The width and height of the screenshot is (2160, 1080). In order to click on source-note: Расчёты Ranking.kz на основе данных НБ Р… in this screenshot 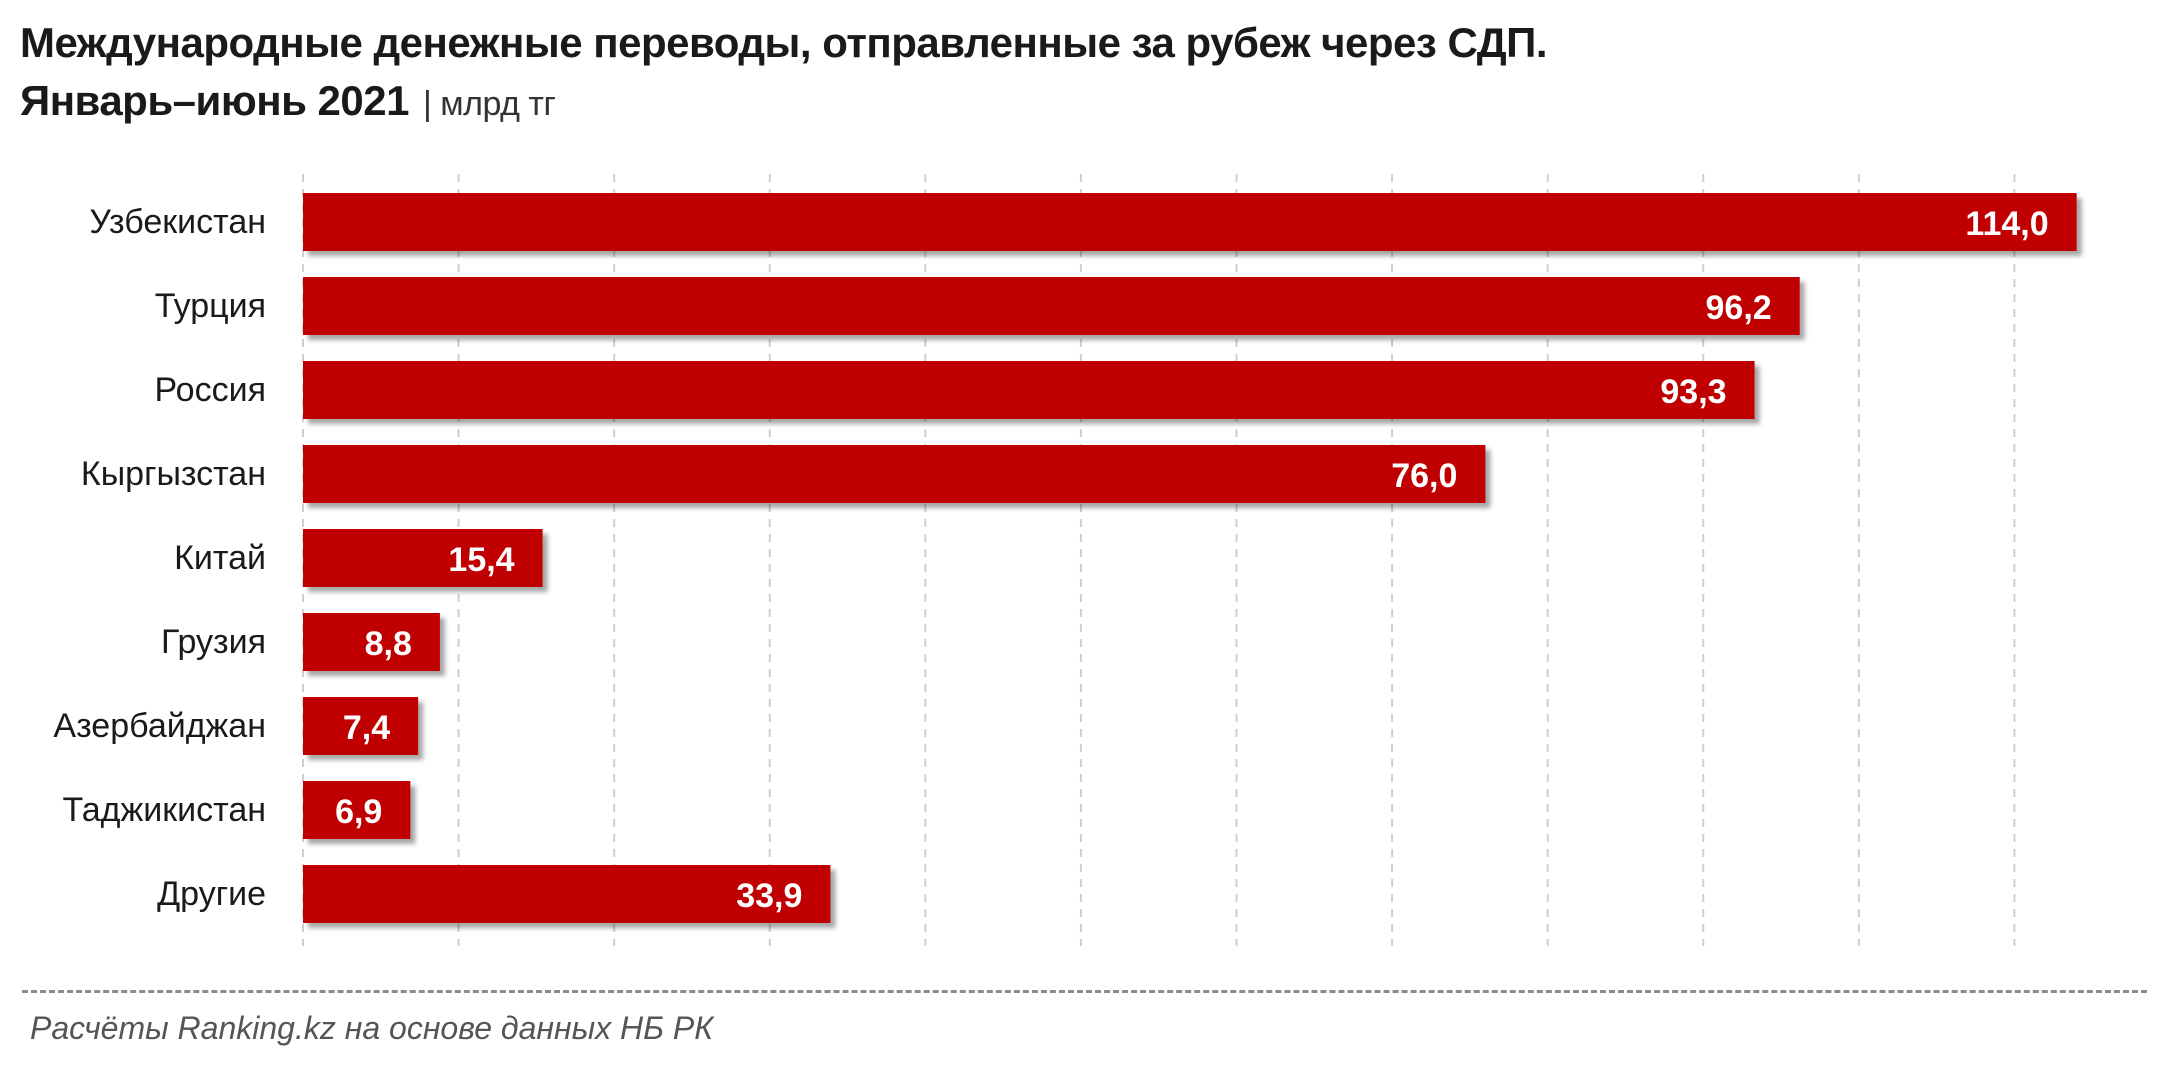, I will do `click(372, 1028)`.